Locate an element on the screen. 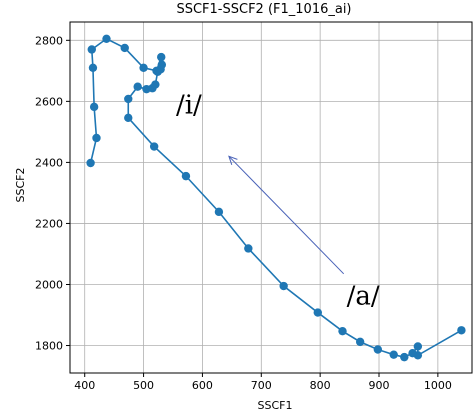 The height and width of the screenshot is (417, 474). x-tick-label: 700 is located at coordinates (261, 385).